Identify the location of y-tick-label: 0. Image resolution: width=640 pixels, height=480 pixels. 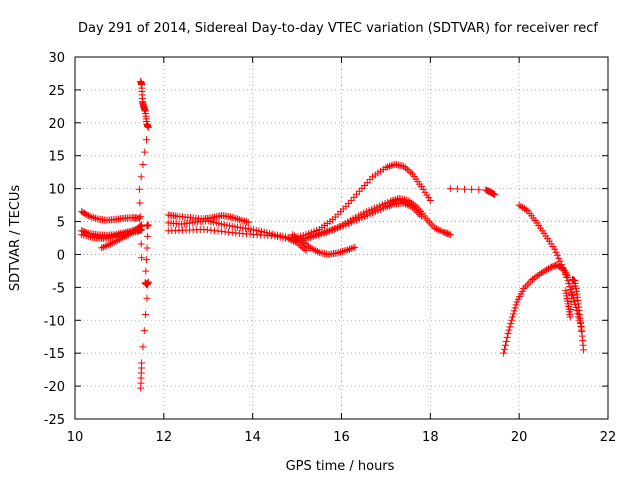
(61, 255).